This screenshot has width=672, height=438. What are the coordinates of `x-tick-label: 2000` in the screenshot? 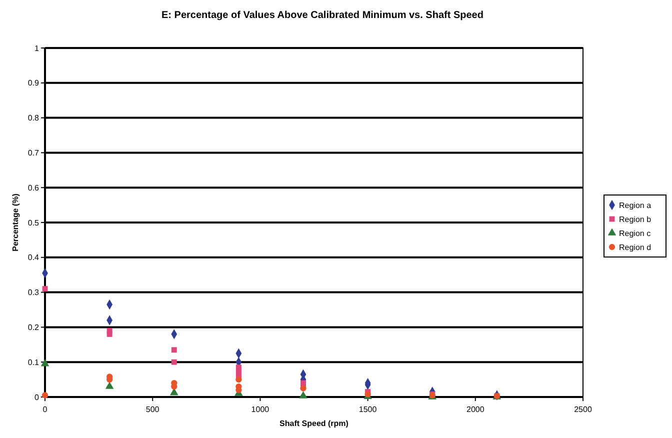 It's located at (475, 409).